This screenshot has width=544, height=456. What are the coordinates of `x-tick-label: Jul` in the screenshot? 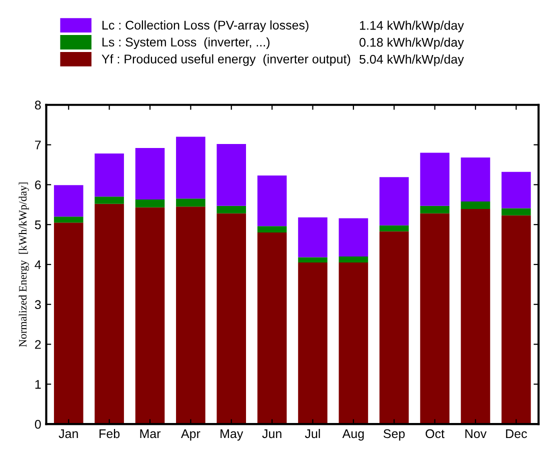 It's located at (312, 433).